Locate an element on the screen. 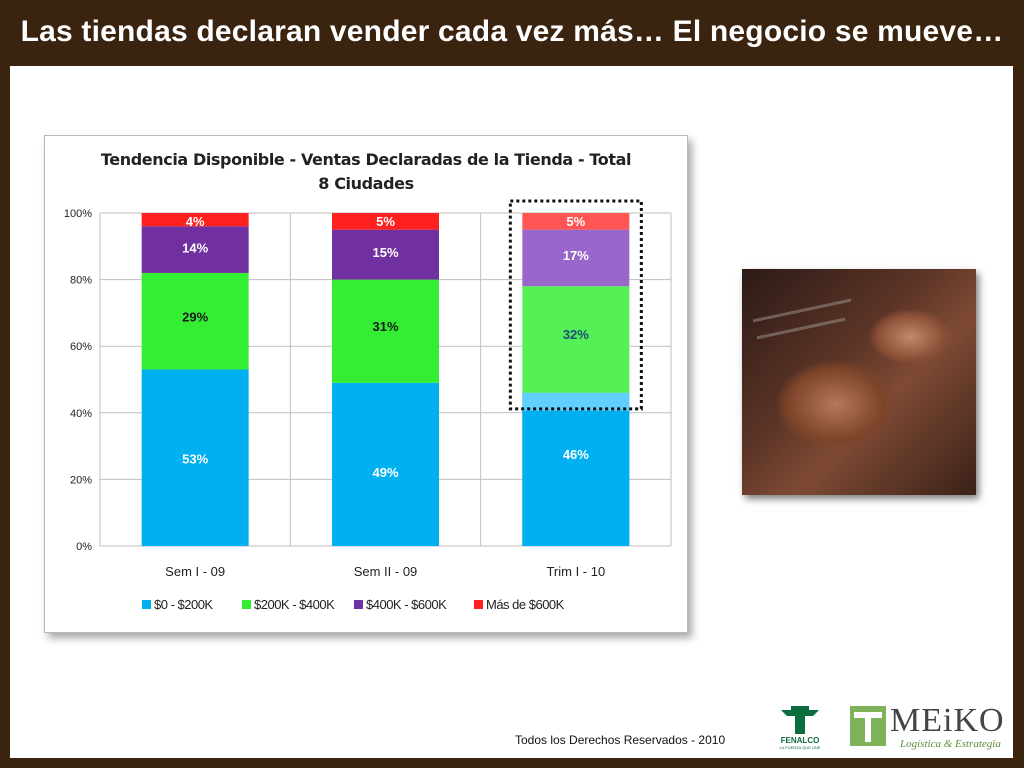 This screenshot has height=768, width=1024. x-tick-label: Sem II - 09 is located at coordinates (386, 571).